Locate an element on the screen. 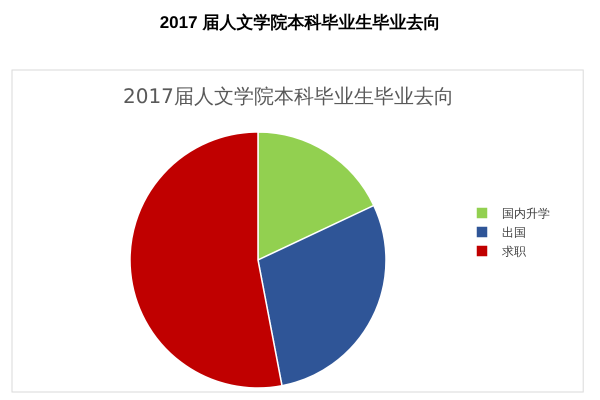 The width and height of the screenshot is (600, 400). legend-label: 求职 is located at coordinates (514, 251).